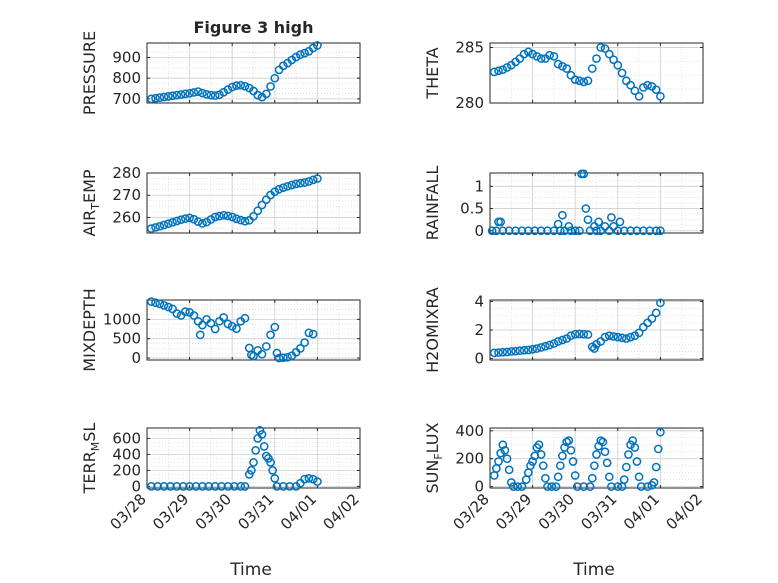 Image resolution: width=778 pixels, height=583 pixels. I want to click on subplot-theta: 280 285 THETA, so click(563, 75).